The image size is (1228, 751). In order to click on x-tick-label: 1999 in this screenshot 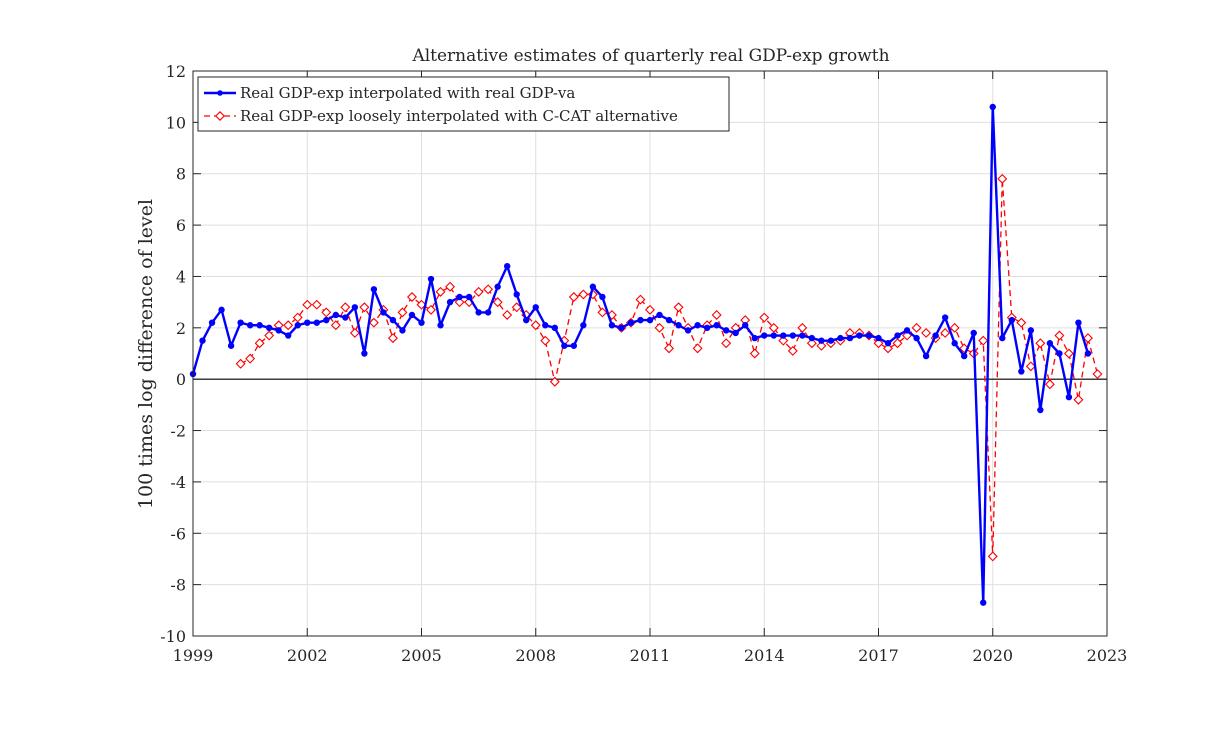, I will do `click(193, 655)`.